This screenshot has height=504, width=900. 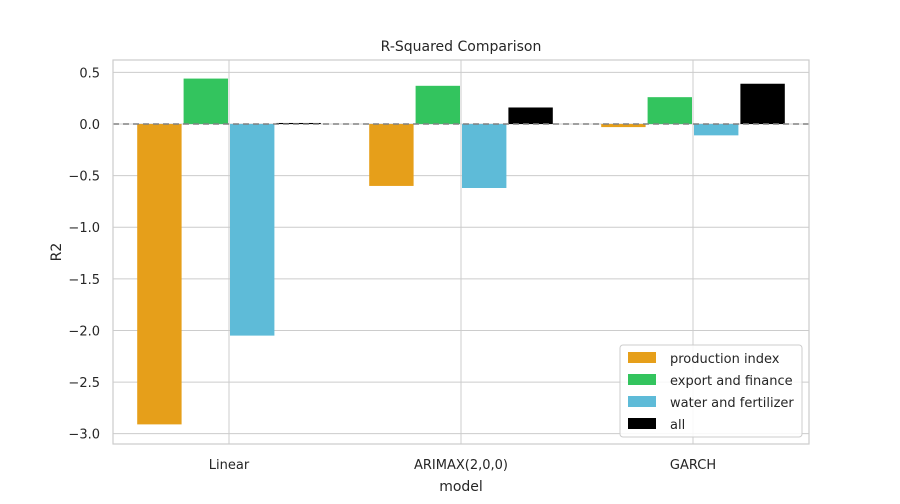 What do you see at coordinates (84, 177) in the screenshot?
I see `y-tick-label: −0.5` at bounding box center [84, 177].